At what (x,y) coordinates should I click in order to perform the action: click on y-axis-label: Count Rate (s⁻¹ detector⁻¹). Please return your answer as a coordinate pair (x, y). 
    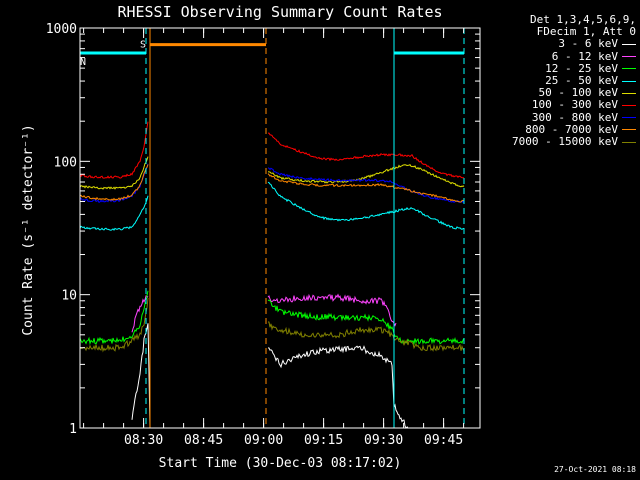
    Looking at the image, I should click on (28, 229).